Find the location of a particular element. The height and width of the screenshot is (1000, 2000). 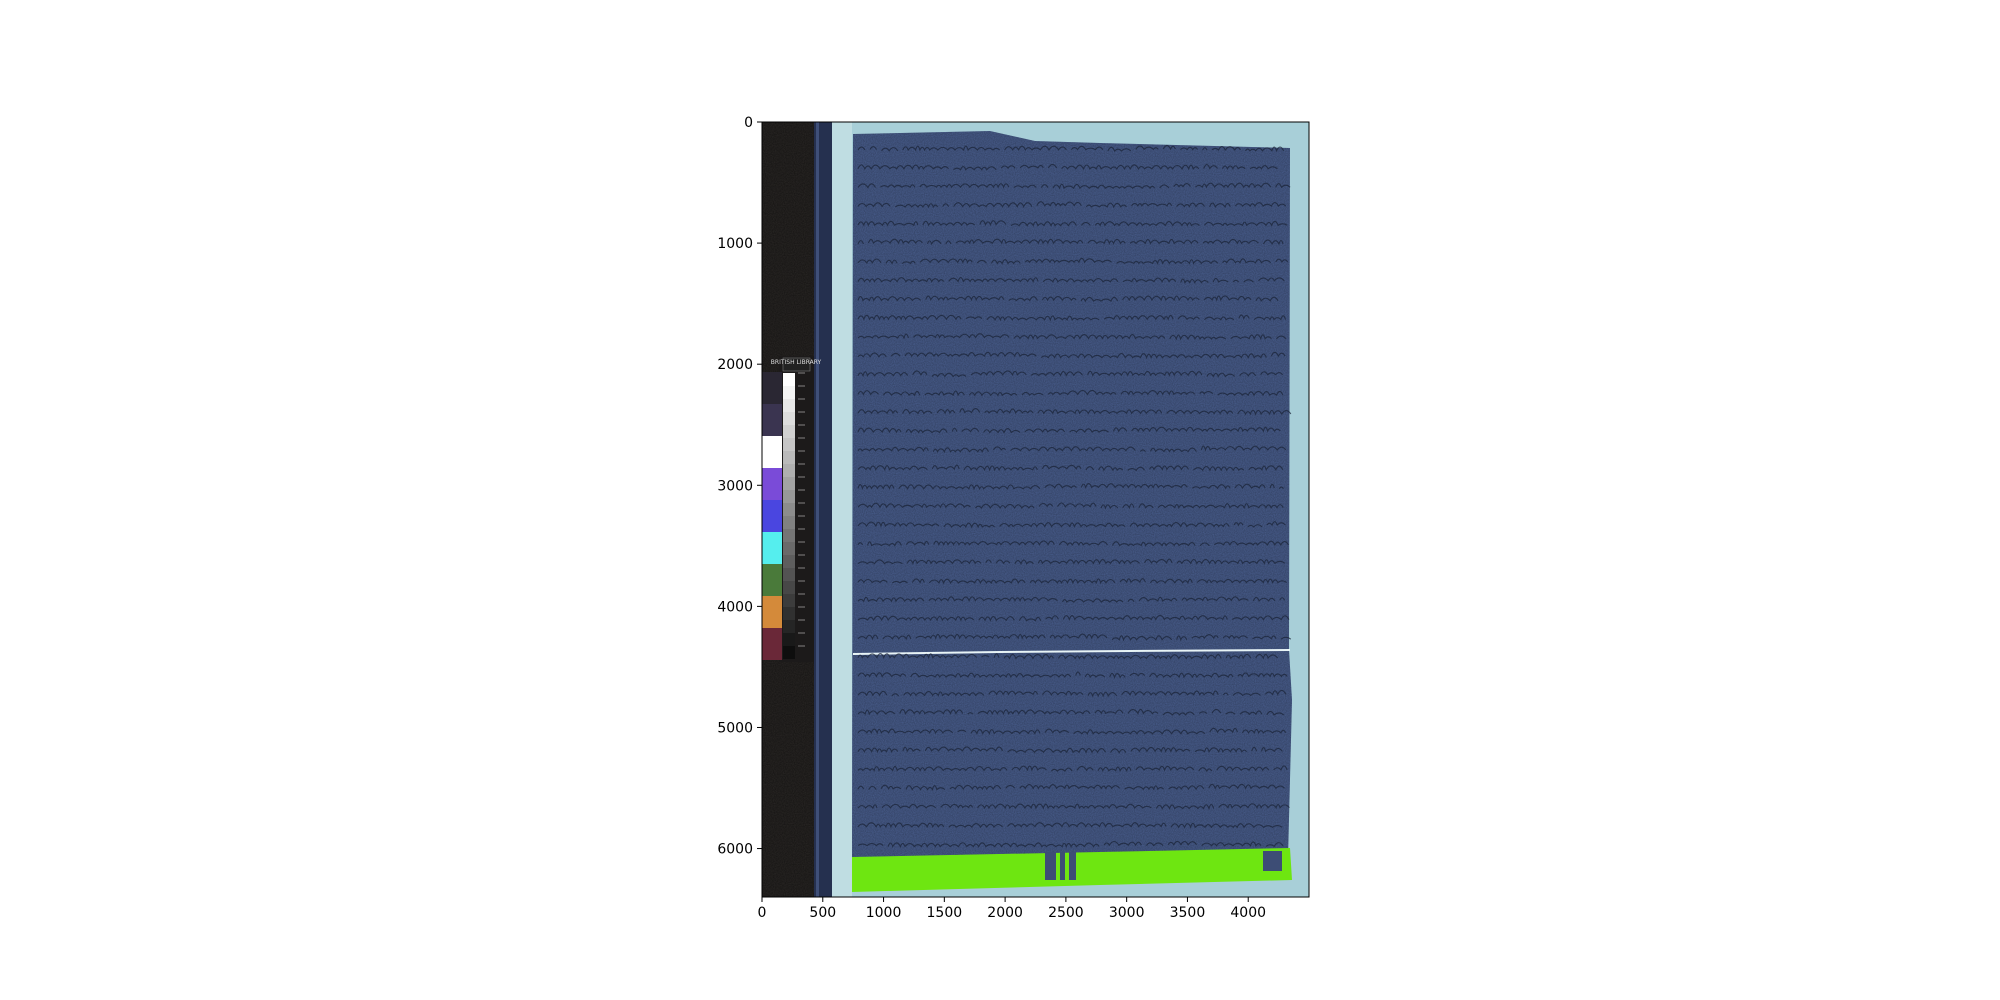

x-tick-label: 3500 is located at coordinates (1188, 913).